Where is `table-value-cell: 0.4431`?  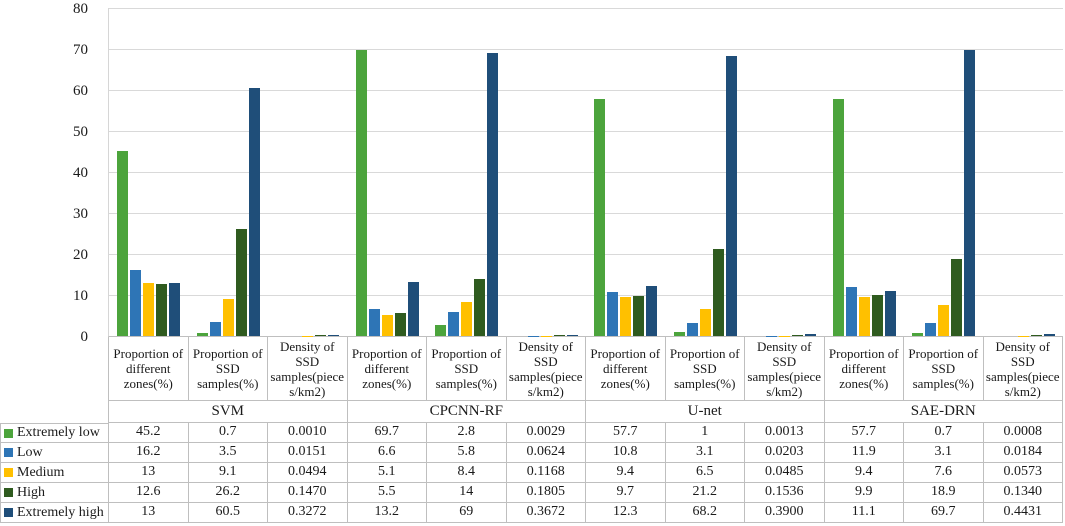 table-value-cell: 0.4431 is located at coordinates (1022, 513).